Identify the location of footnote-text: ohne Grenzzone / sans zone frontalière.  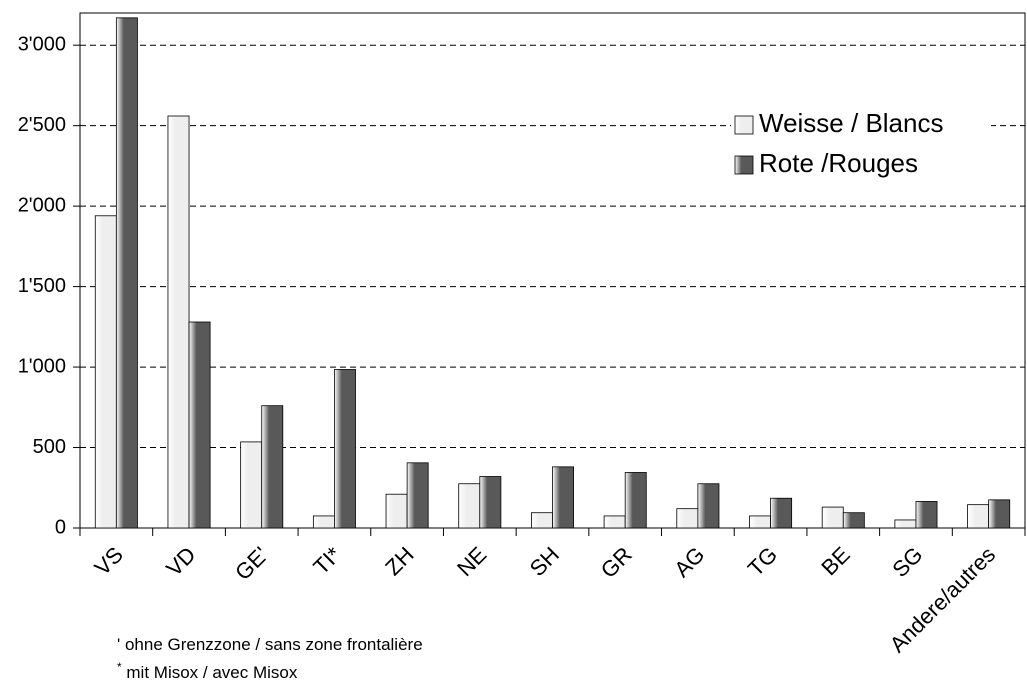
(271, 644).